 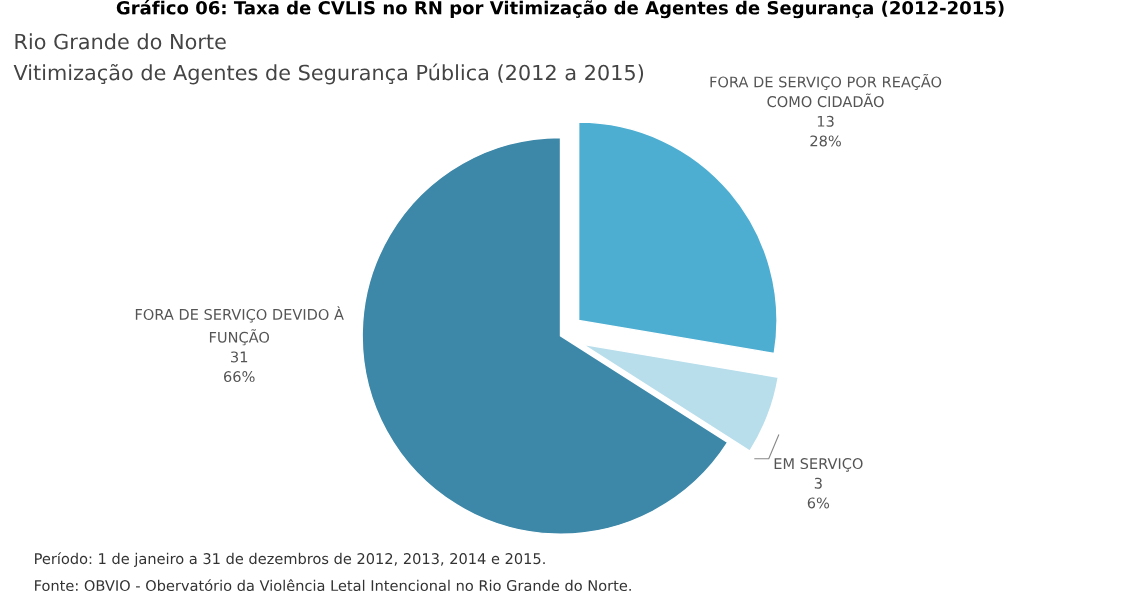 I want to click on source-note: Fonte: OBVIO - Obervatório da Violência Letal Intencional no Rio Grande do Norte., so click(x=333, y=585).